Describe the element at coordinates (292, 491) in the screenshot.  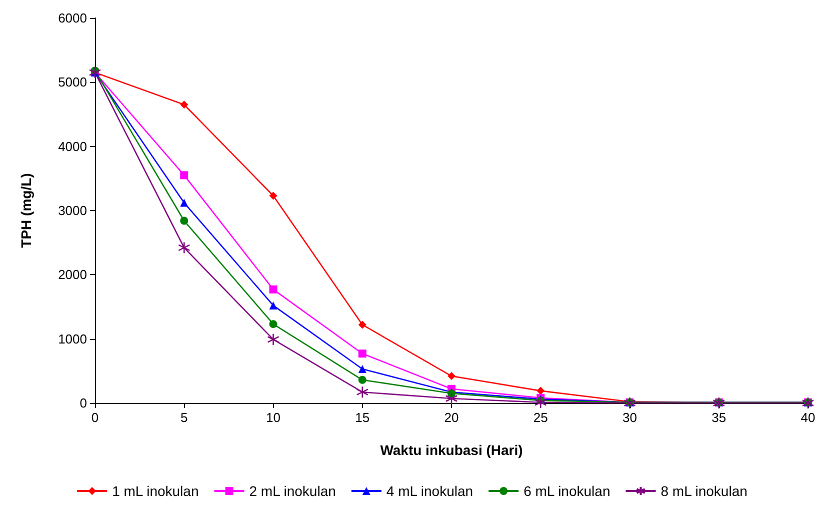
I see `legend-label: 2 mL inokulan` at that location.